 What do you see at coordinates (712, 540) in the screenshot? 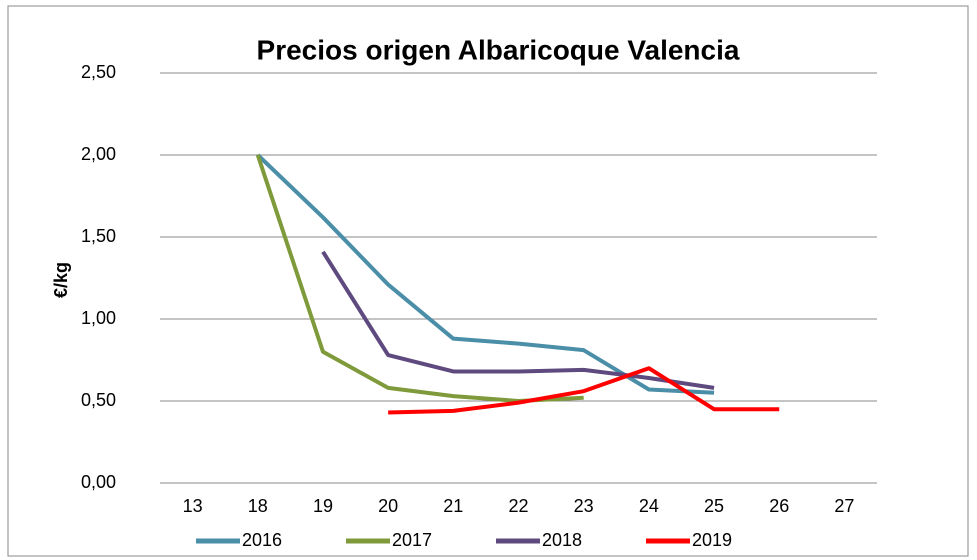
I see `legend-label: 2019` at bounding box center [712, 540].